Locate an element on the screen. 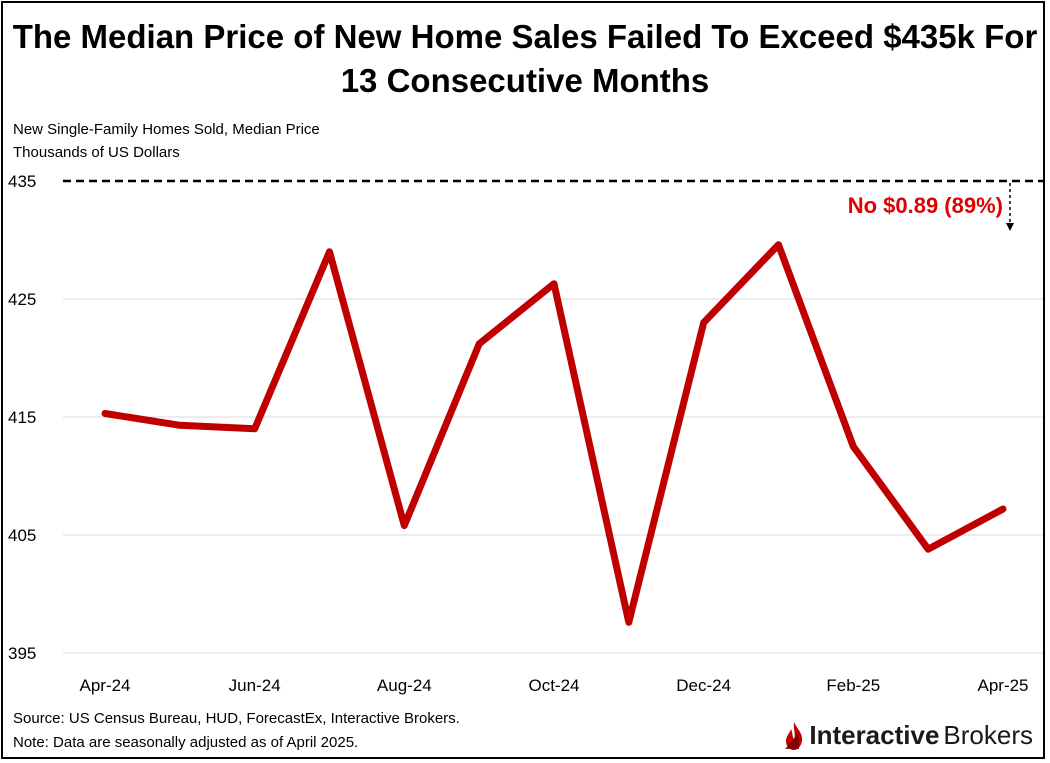 The width and height of the screenshot is (1050, 763). ib-flame-logo-icon is located at coordinates (794, 735).